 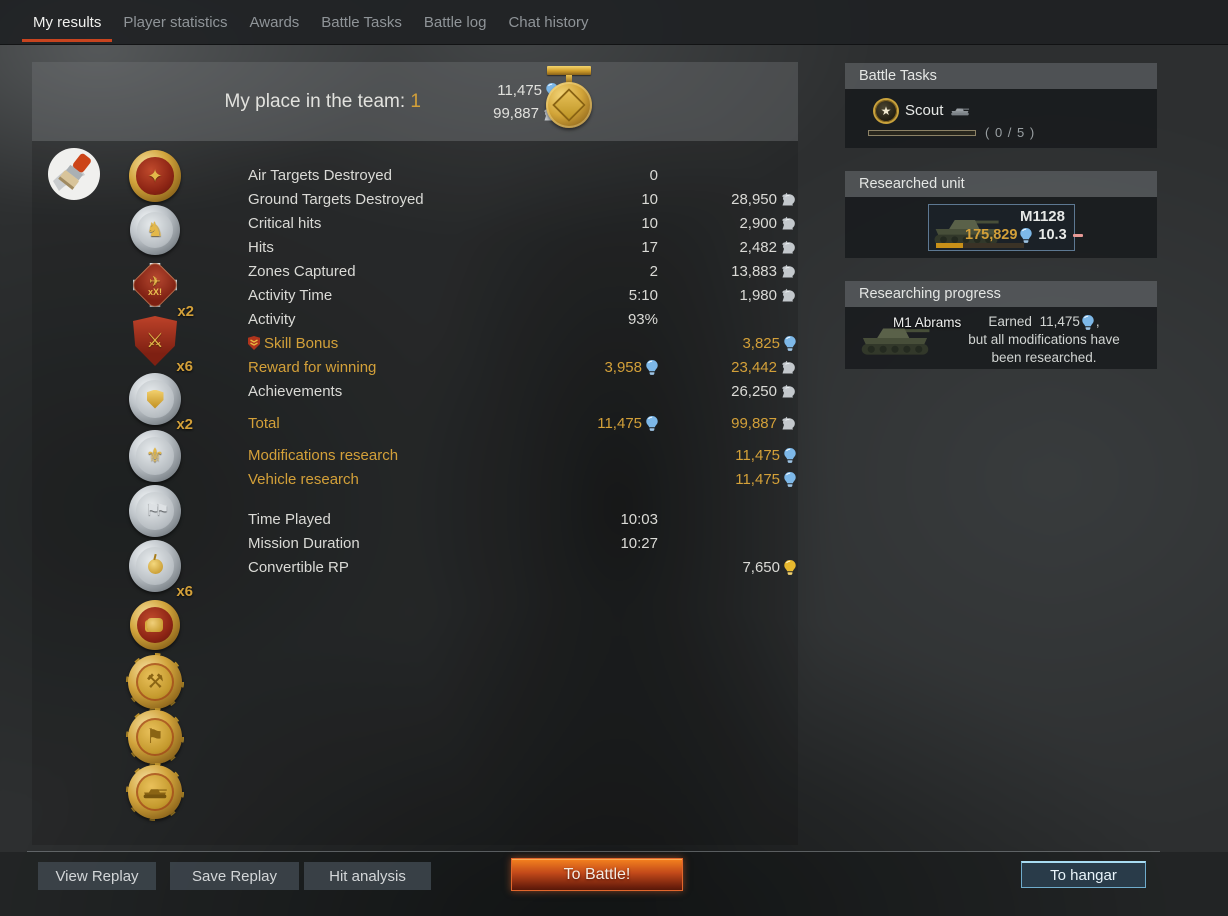 What do you see at coordinates (161, 345) in the screenshot?
I see `badge-red-shield-swords-icon: ⚔ x6` at bounding box center [161, 345].